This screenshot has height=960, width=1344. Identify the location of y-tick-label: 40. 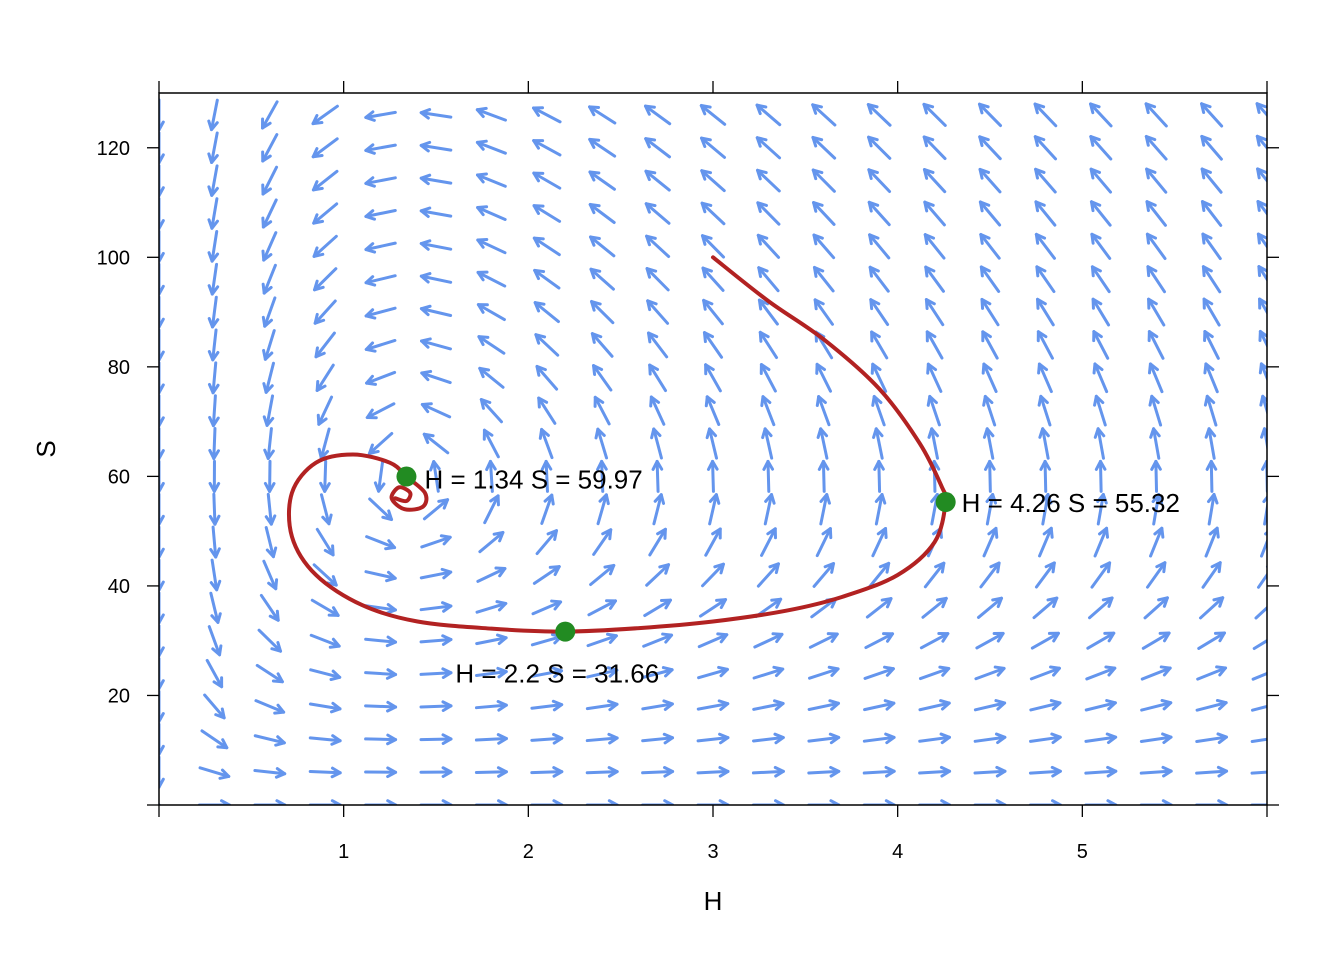
(119, 587).